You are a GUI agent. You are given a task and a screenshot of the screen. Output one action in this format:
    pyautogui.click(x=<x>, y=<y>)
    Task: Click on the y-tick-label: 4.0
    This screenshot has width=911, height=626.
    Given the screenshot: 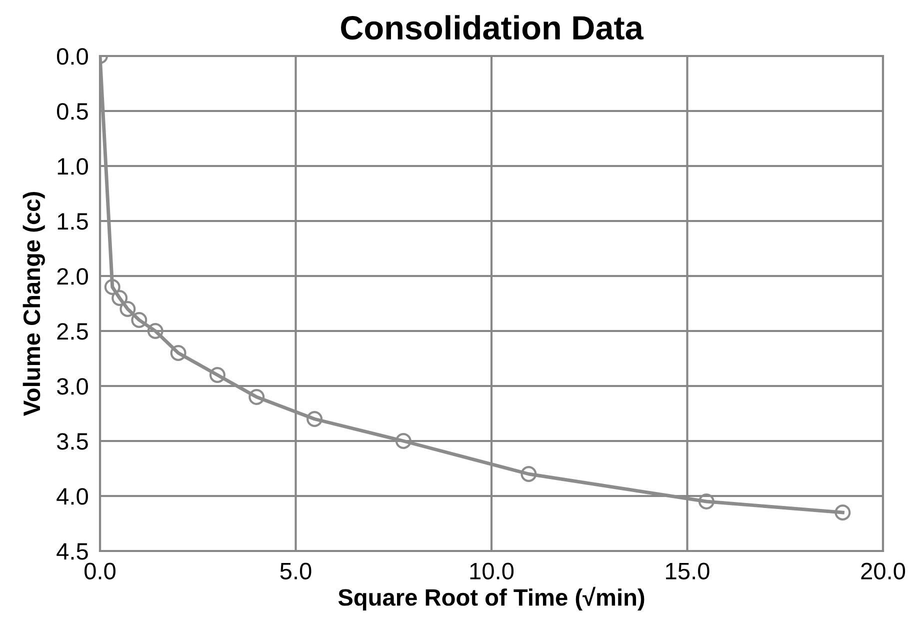 What is the action you would take?
    pyautogui.click(x=72, y=496)
    